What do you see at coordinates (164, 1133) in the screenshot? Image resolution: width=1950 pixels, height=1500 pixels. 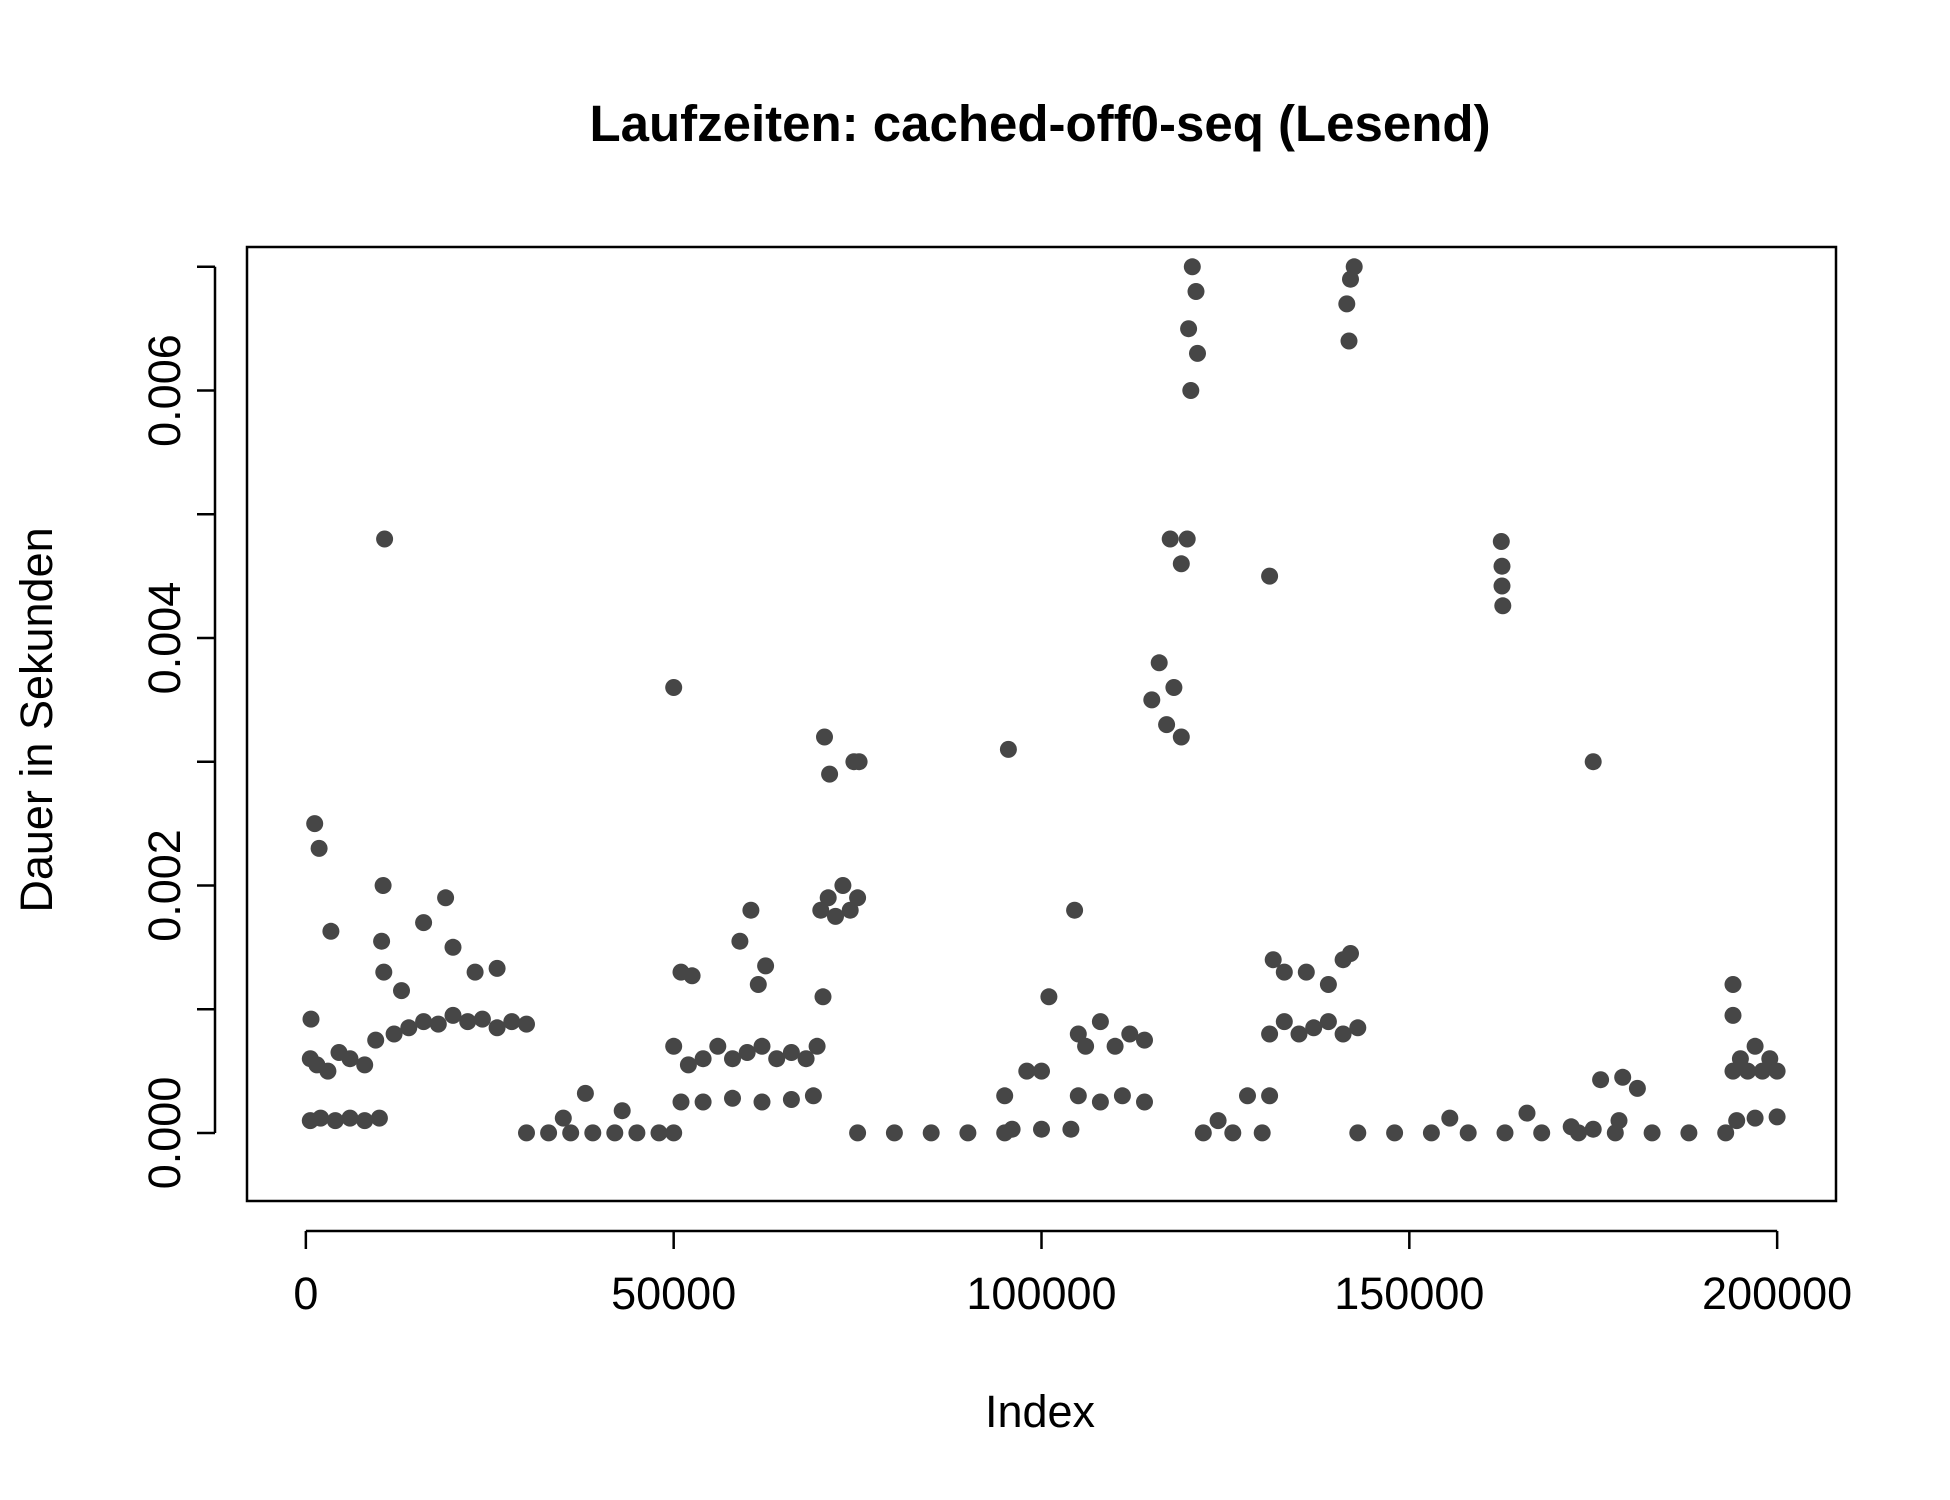 I see `y-tick-label: 0.000` at bounding box center [164, 1133].